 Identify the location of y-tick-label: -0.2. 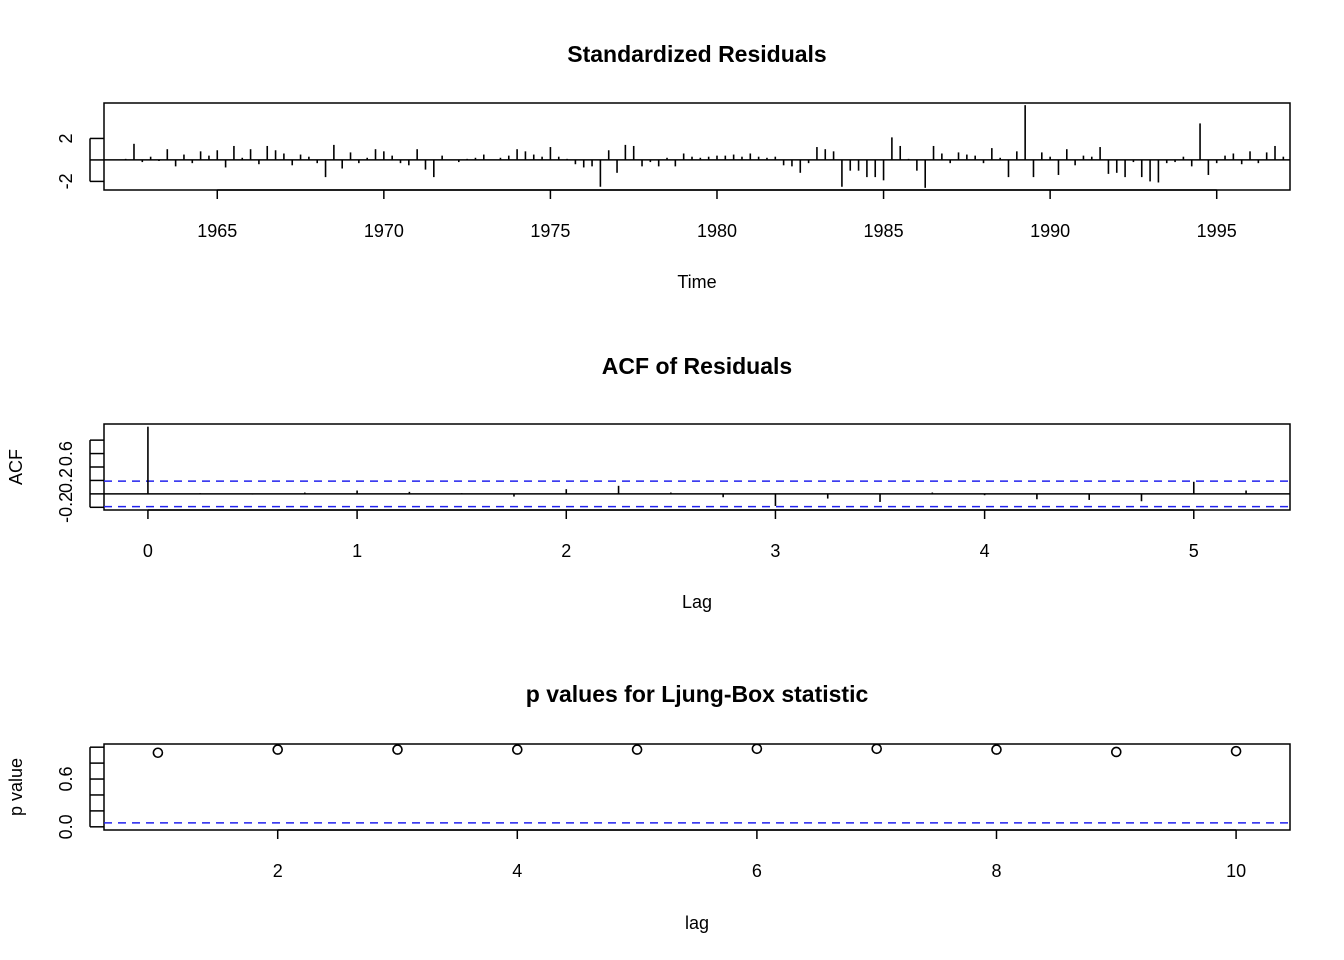
(66, 507).